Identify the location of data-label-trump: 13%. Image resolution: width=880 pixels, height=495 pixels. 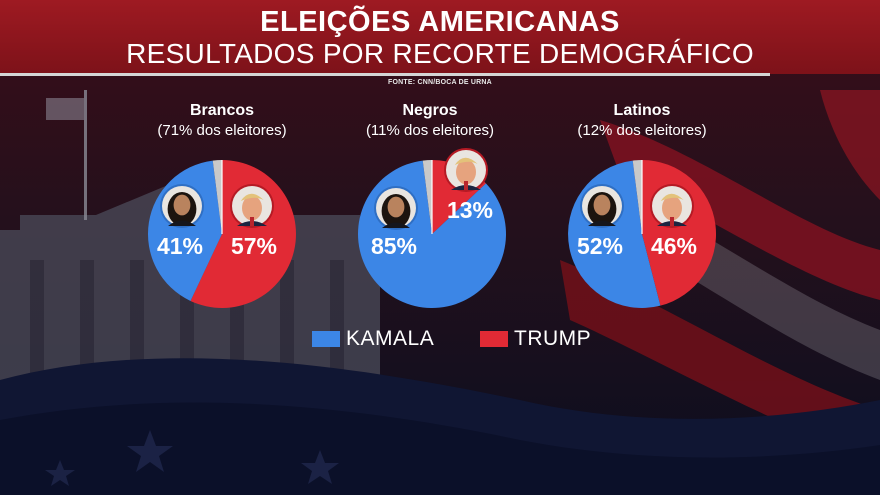
(470, 210).